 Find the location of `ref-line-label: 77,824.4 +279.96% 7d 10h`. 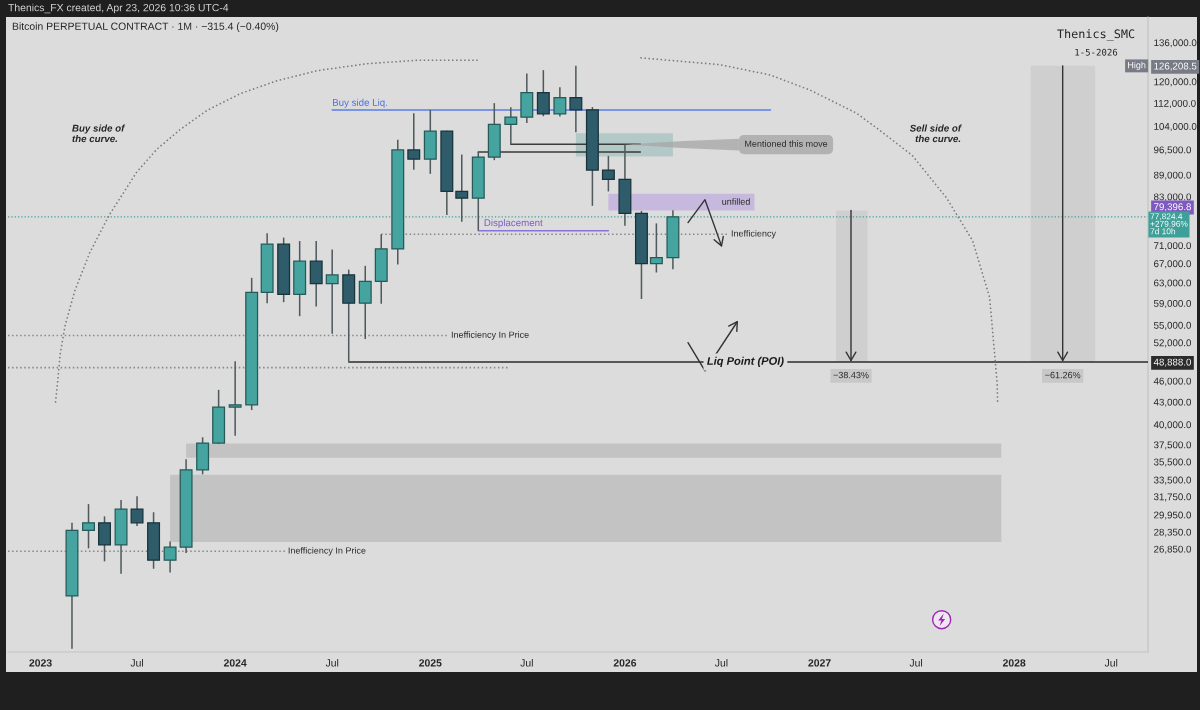

ref-line-label: 77,824.4 +279.96% 7d 10h is located at coordinates (1169, 224).